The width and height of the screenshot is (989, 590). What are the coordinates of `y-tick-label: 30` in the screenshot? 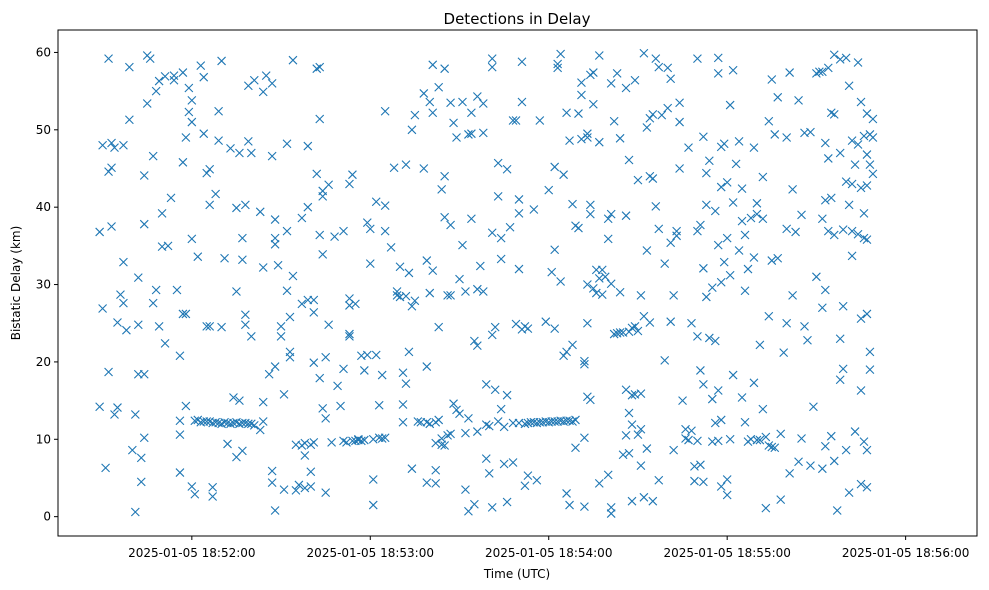 It's located at (43, 285).